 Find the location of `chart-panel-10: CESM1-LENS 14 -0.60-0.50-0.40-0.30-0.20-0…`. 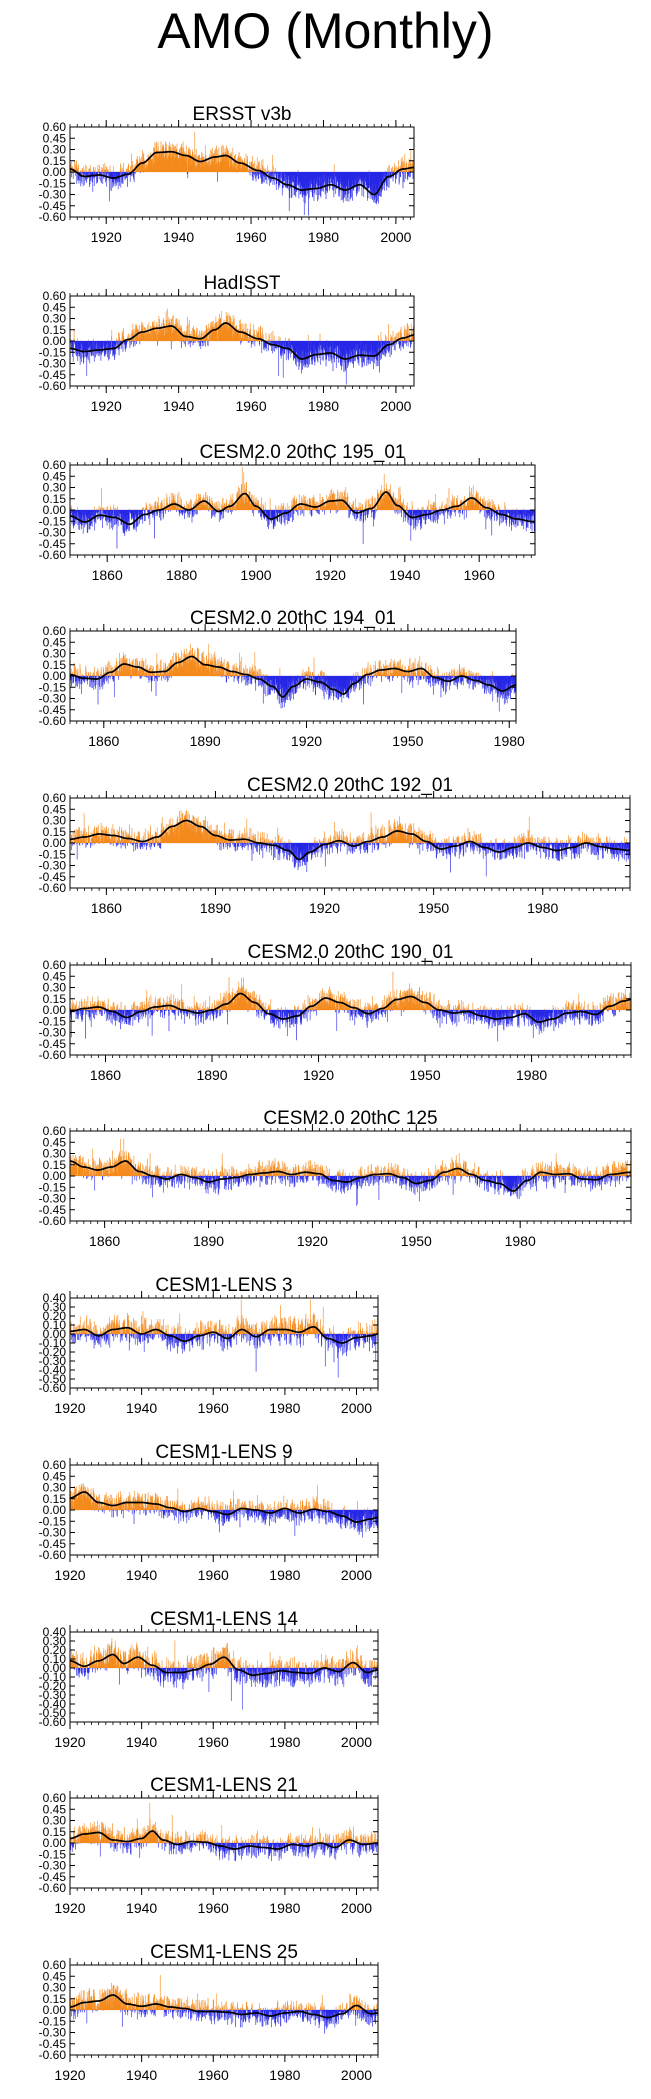

chart-panel-10: CESM1-LENS 14 -0.60-0.50-0.40-0.30-0.20-0… is located at coordinates (209, 1679).